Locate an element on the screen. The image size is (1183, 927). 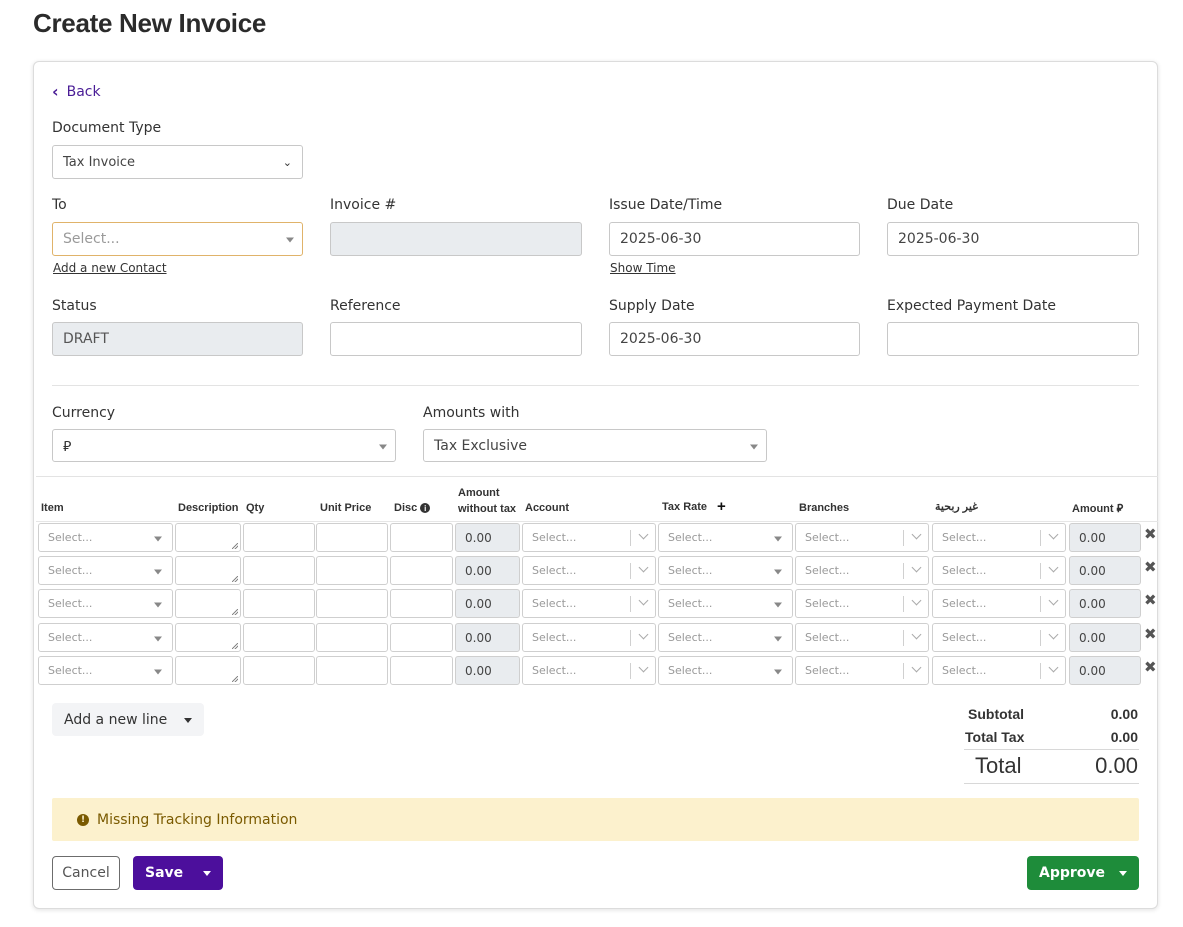
row-2-description-field is located at coordinates (208, 570).